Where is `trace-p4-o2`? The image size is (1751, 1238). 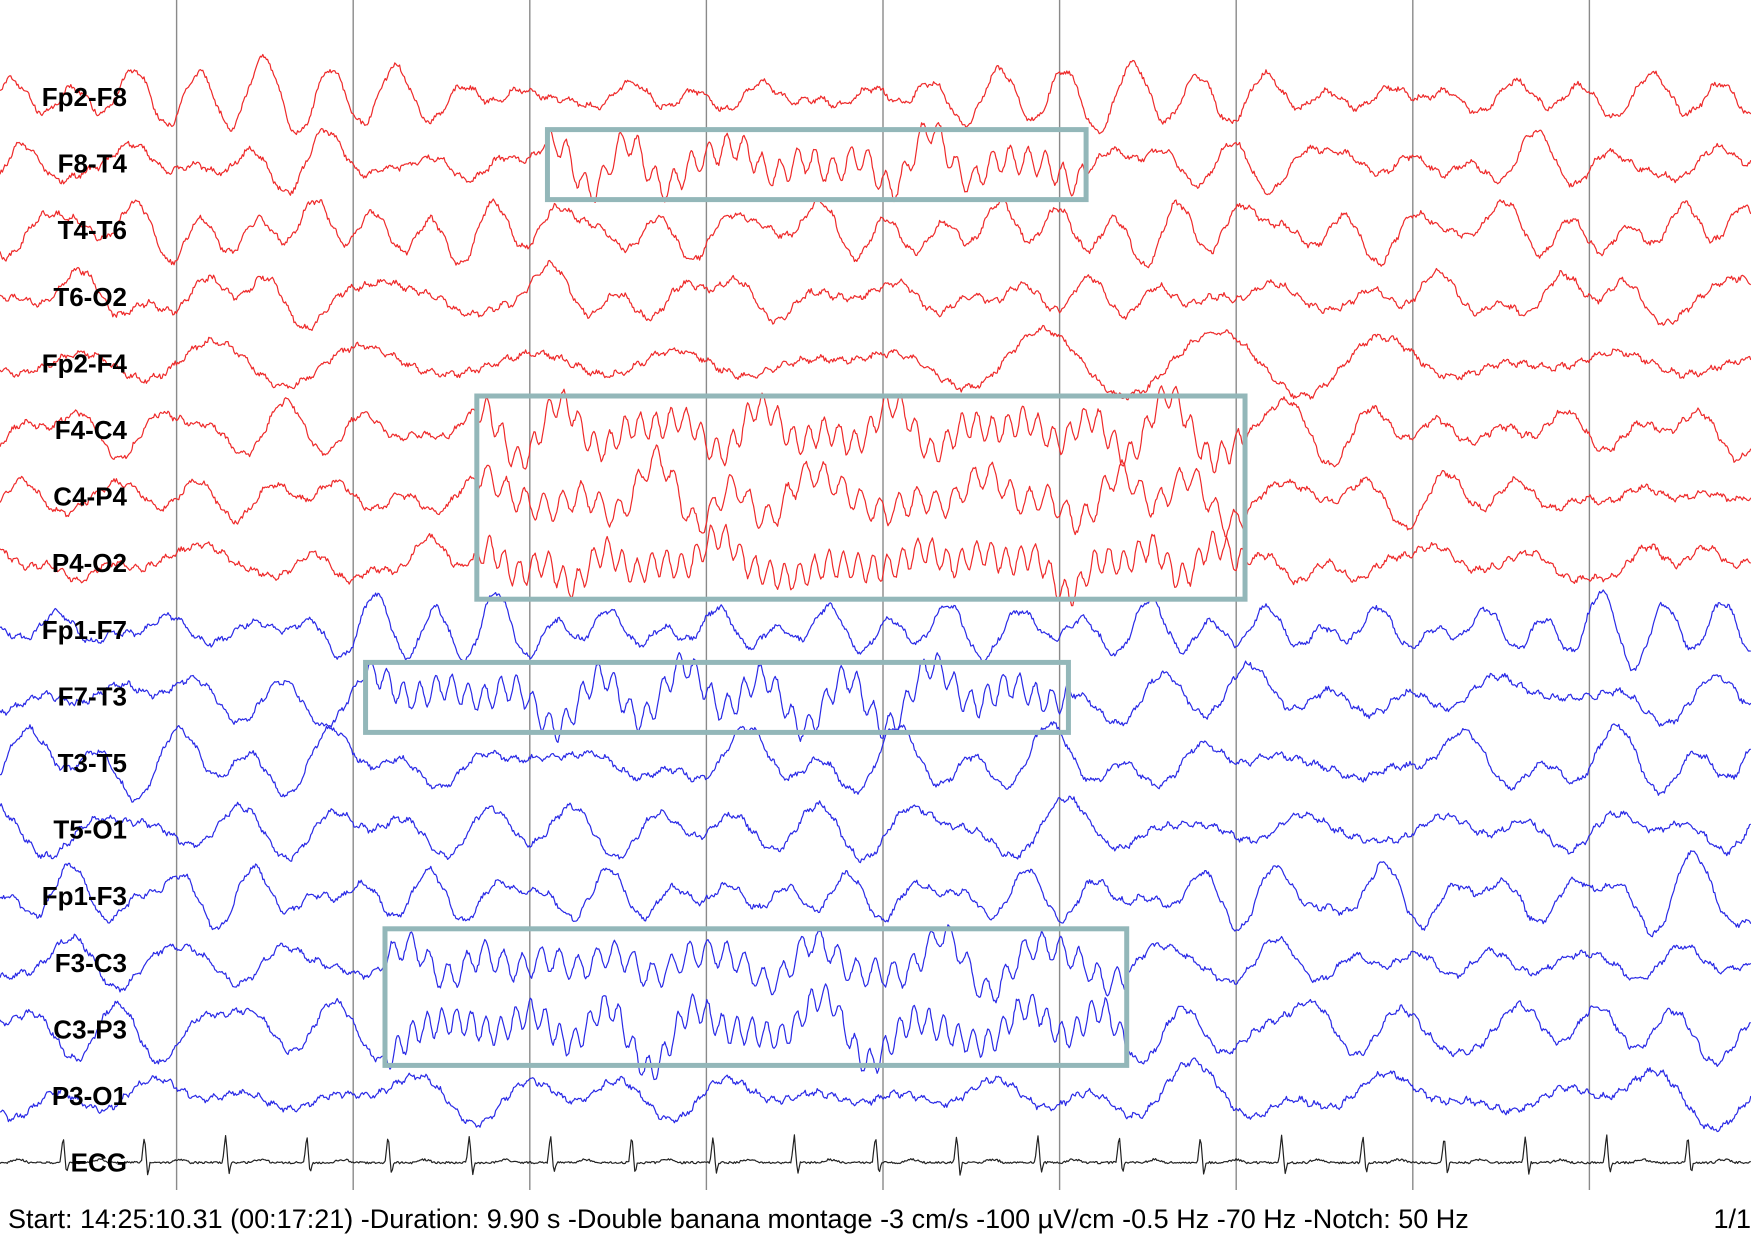 trace-p4-o2 is located at coordinates (875, 565).